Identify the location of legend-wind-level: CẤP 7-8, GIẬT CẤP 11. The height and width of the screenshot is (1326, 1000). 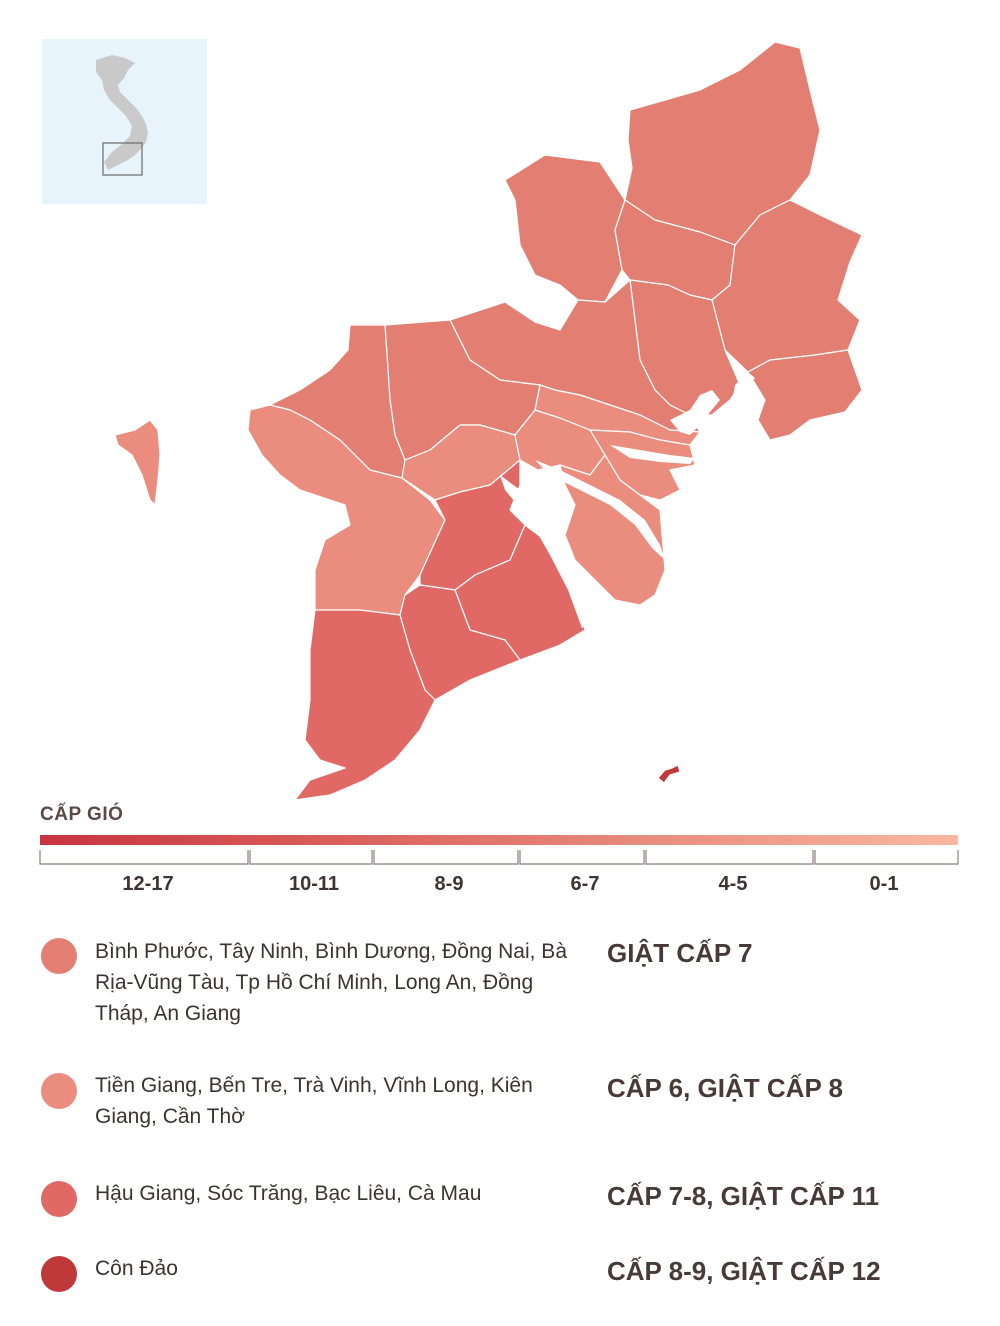
(743, 1196).